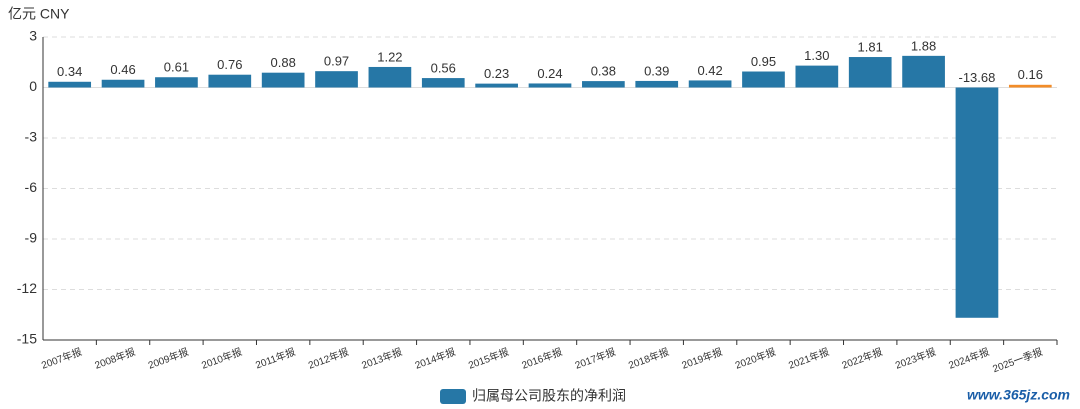 Image resolution: width=1080 pixels, height=409 pixels. I want to click on x-tick-label: 2022年报, so click(862, 358).